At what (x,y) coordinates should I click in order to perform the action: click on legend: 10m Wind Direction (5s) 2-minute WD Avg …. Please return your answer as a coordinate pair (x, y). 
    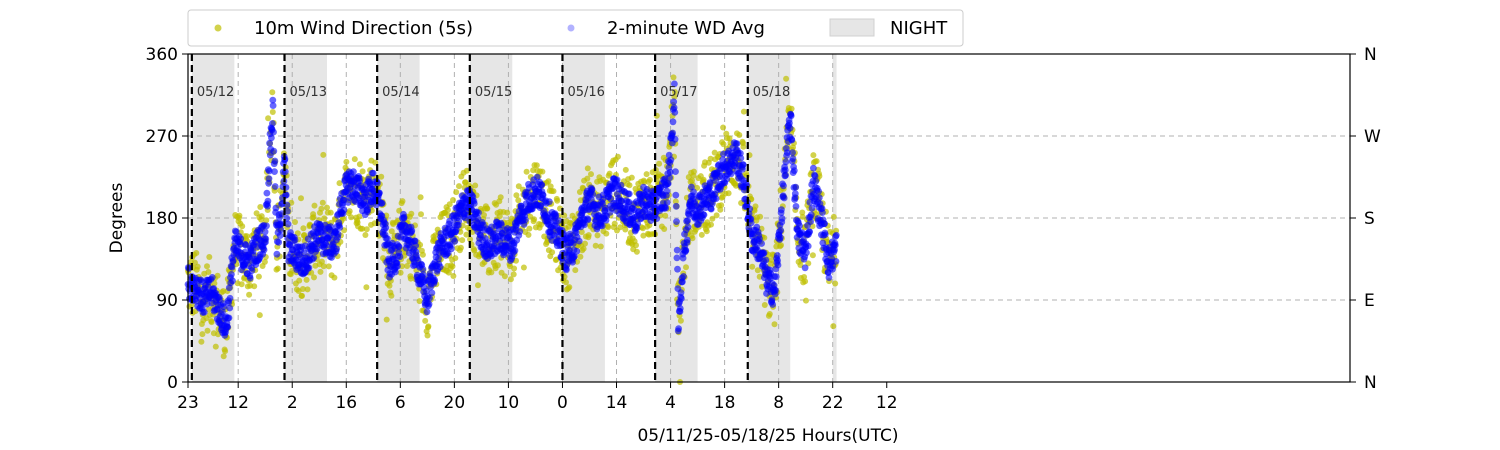
    Looking at the image, I should click on (575, 28).